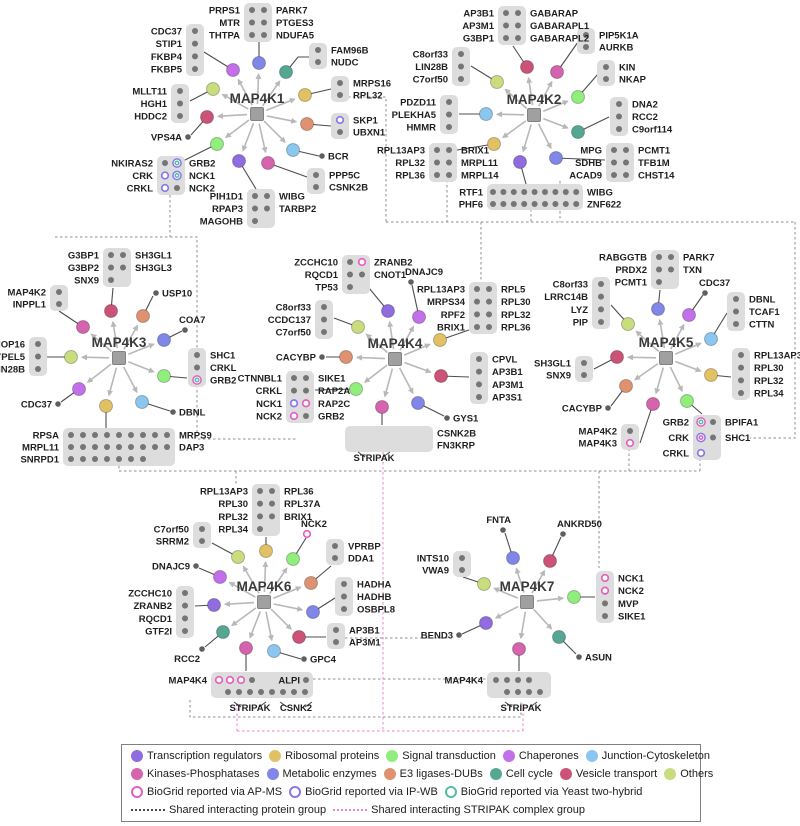 The width and height of the screenshot is (800, 826). What do you see at coordinates (292, 197) in the screenshot?
I see `protein-label: WIBG` at bounding box center [292, 197].